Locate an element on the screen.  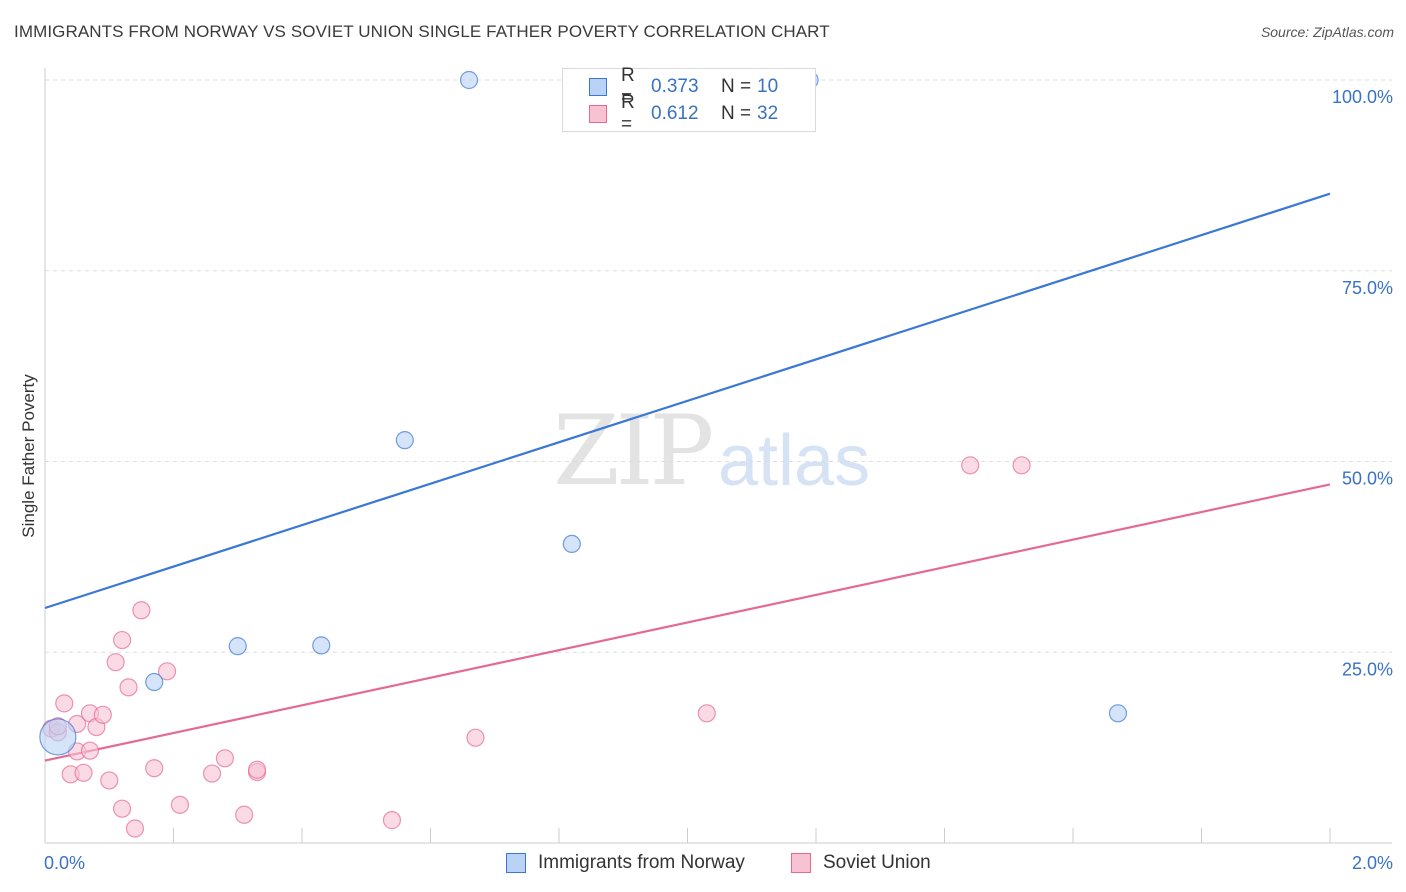
norway-swatch-icon is located at coordinates (598, 87).